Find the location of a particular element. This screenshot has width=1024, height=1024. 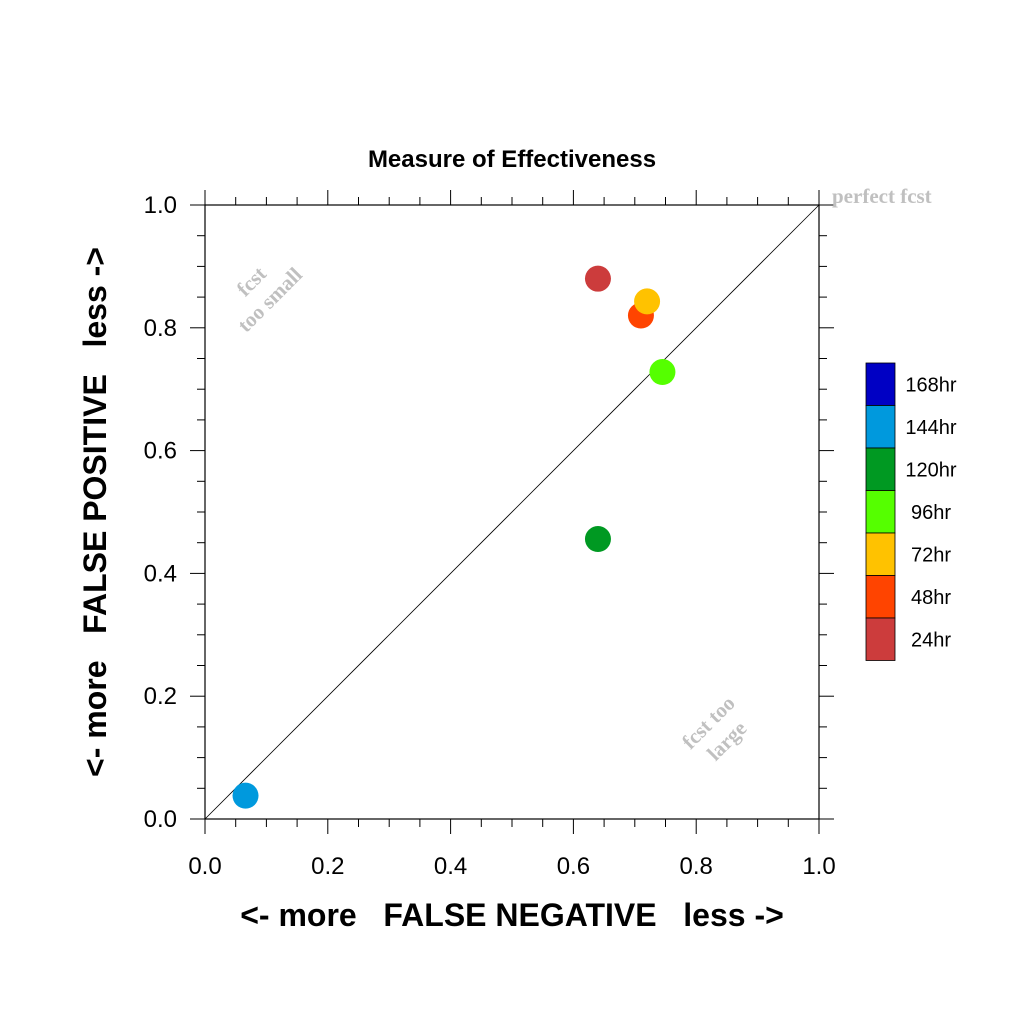

legend-swatch-24hr is located at coordinates (880, 639).